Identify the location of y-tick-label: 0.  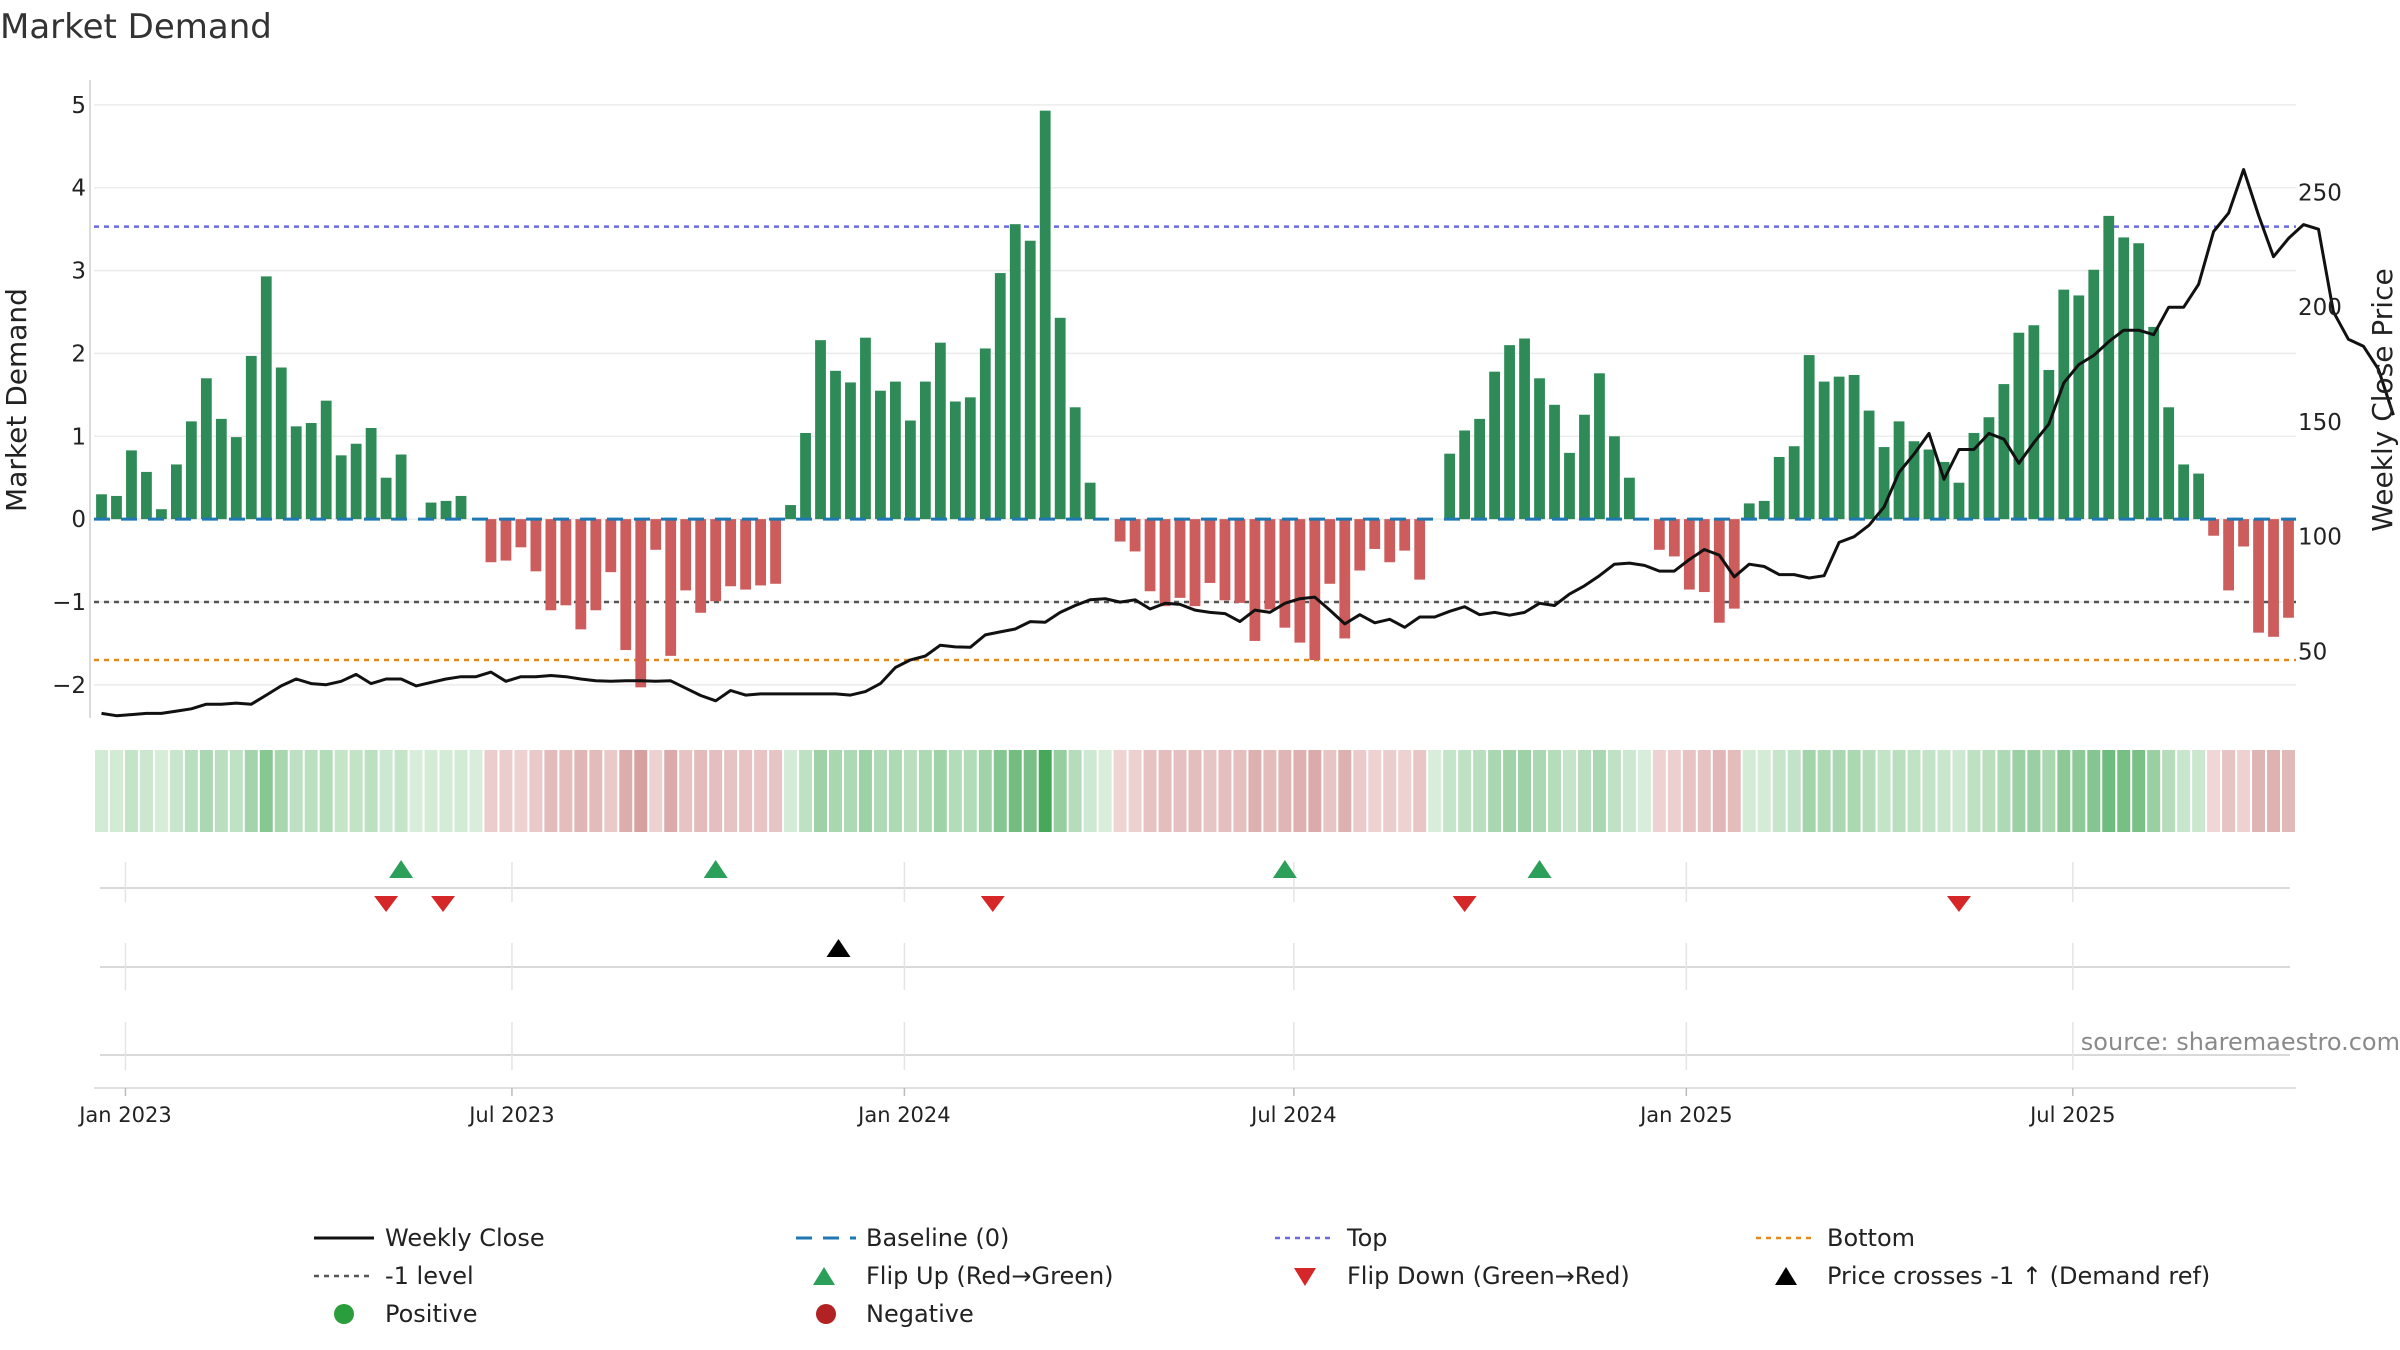
(78, 520).